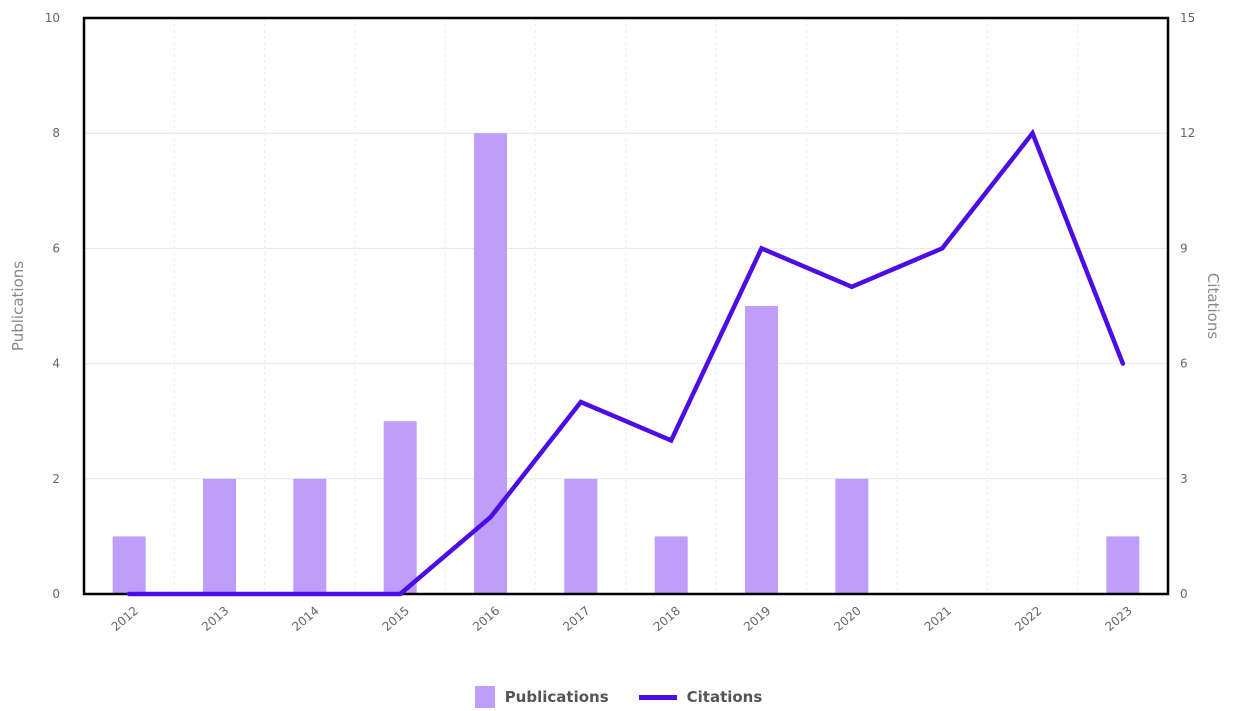 The image size is (1237, 711). I want to click on legend-item-citations: Citations, so click(700, 697).